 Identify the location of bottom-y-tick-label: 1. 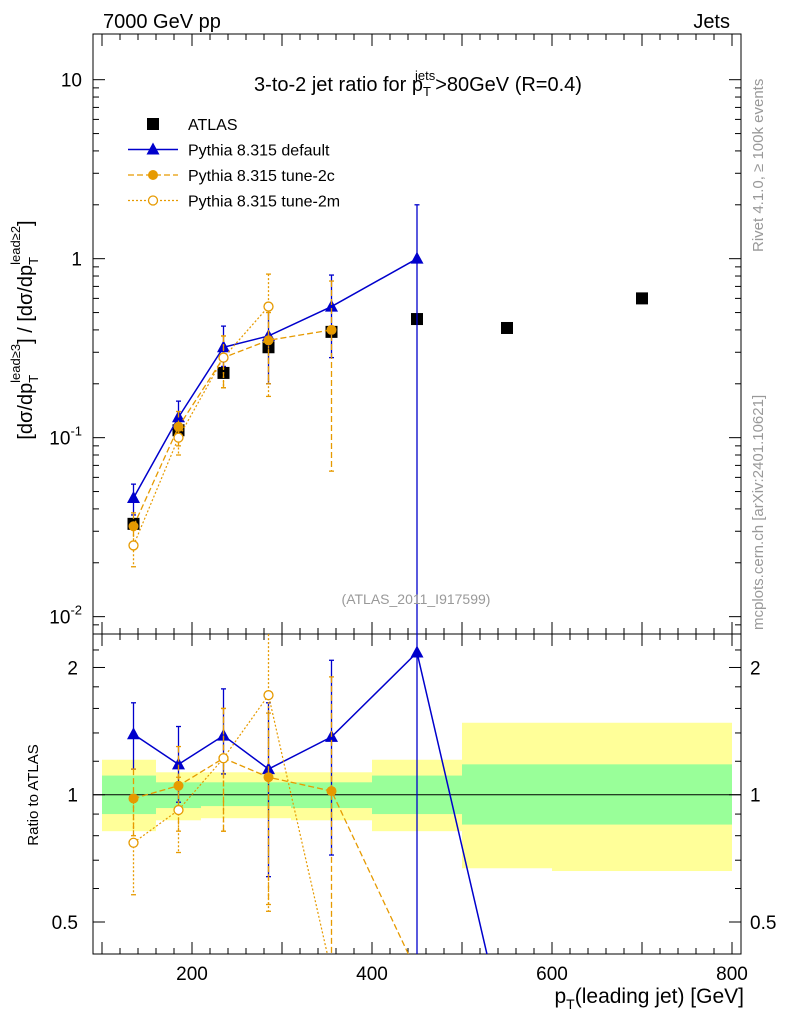
(72, 796).